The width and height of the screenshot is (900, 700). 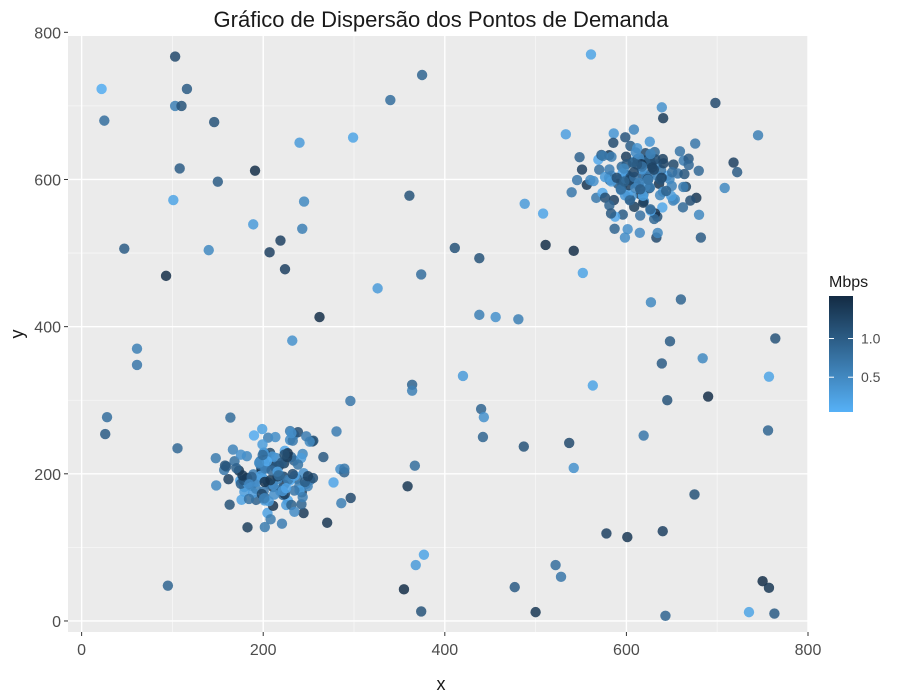 I want to click on x-tick-label: 200, so click(x=263, y=650).